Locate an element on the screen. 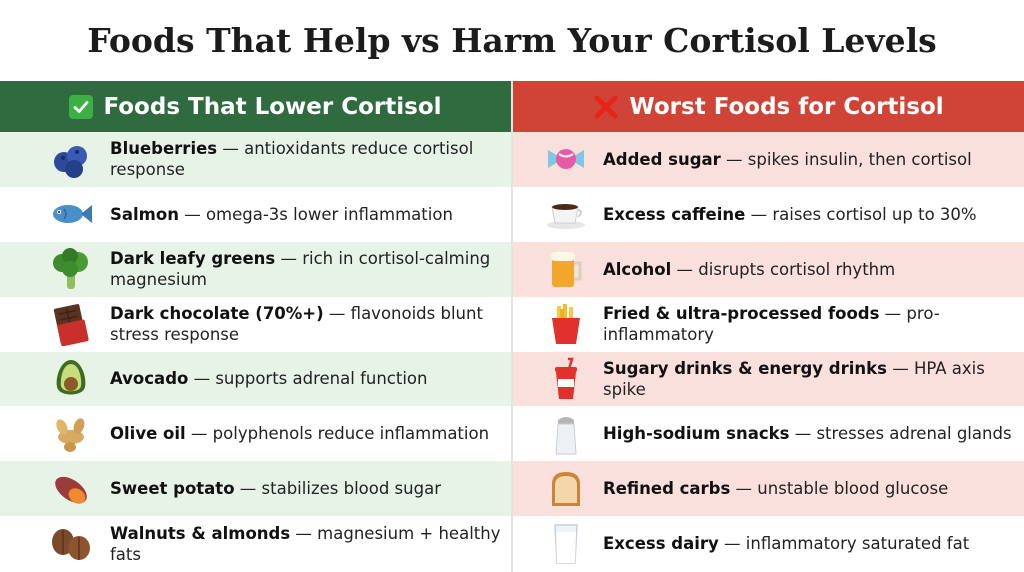  good-foods-header: Foods That Lower Cortisol is located at coordinates (255, 106).